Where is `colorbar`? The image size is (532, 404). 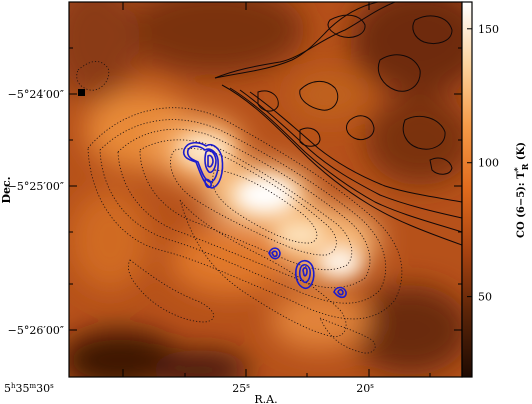 colorbar is located at coordinates (467, 189).